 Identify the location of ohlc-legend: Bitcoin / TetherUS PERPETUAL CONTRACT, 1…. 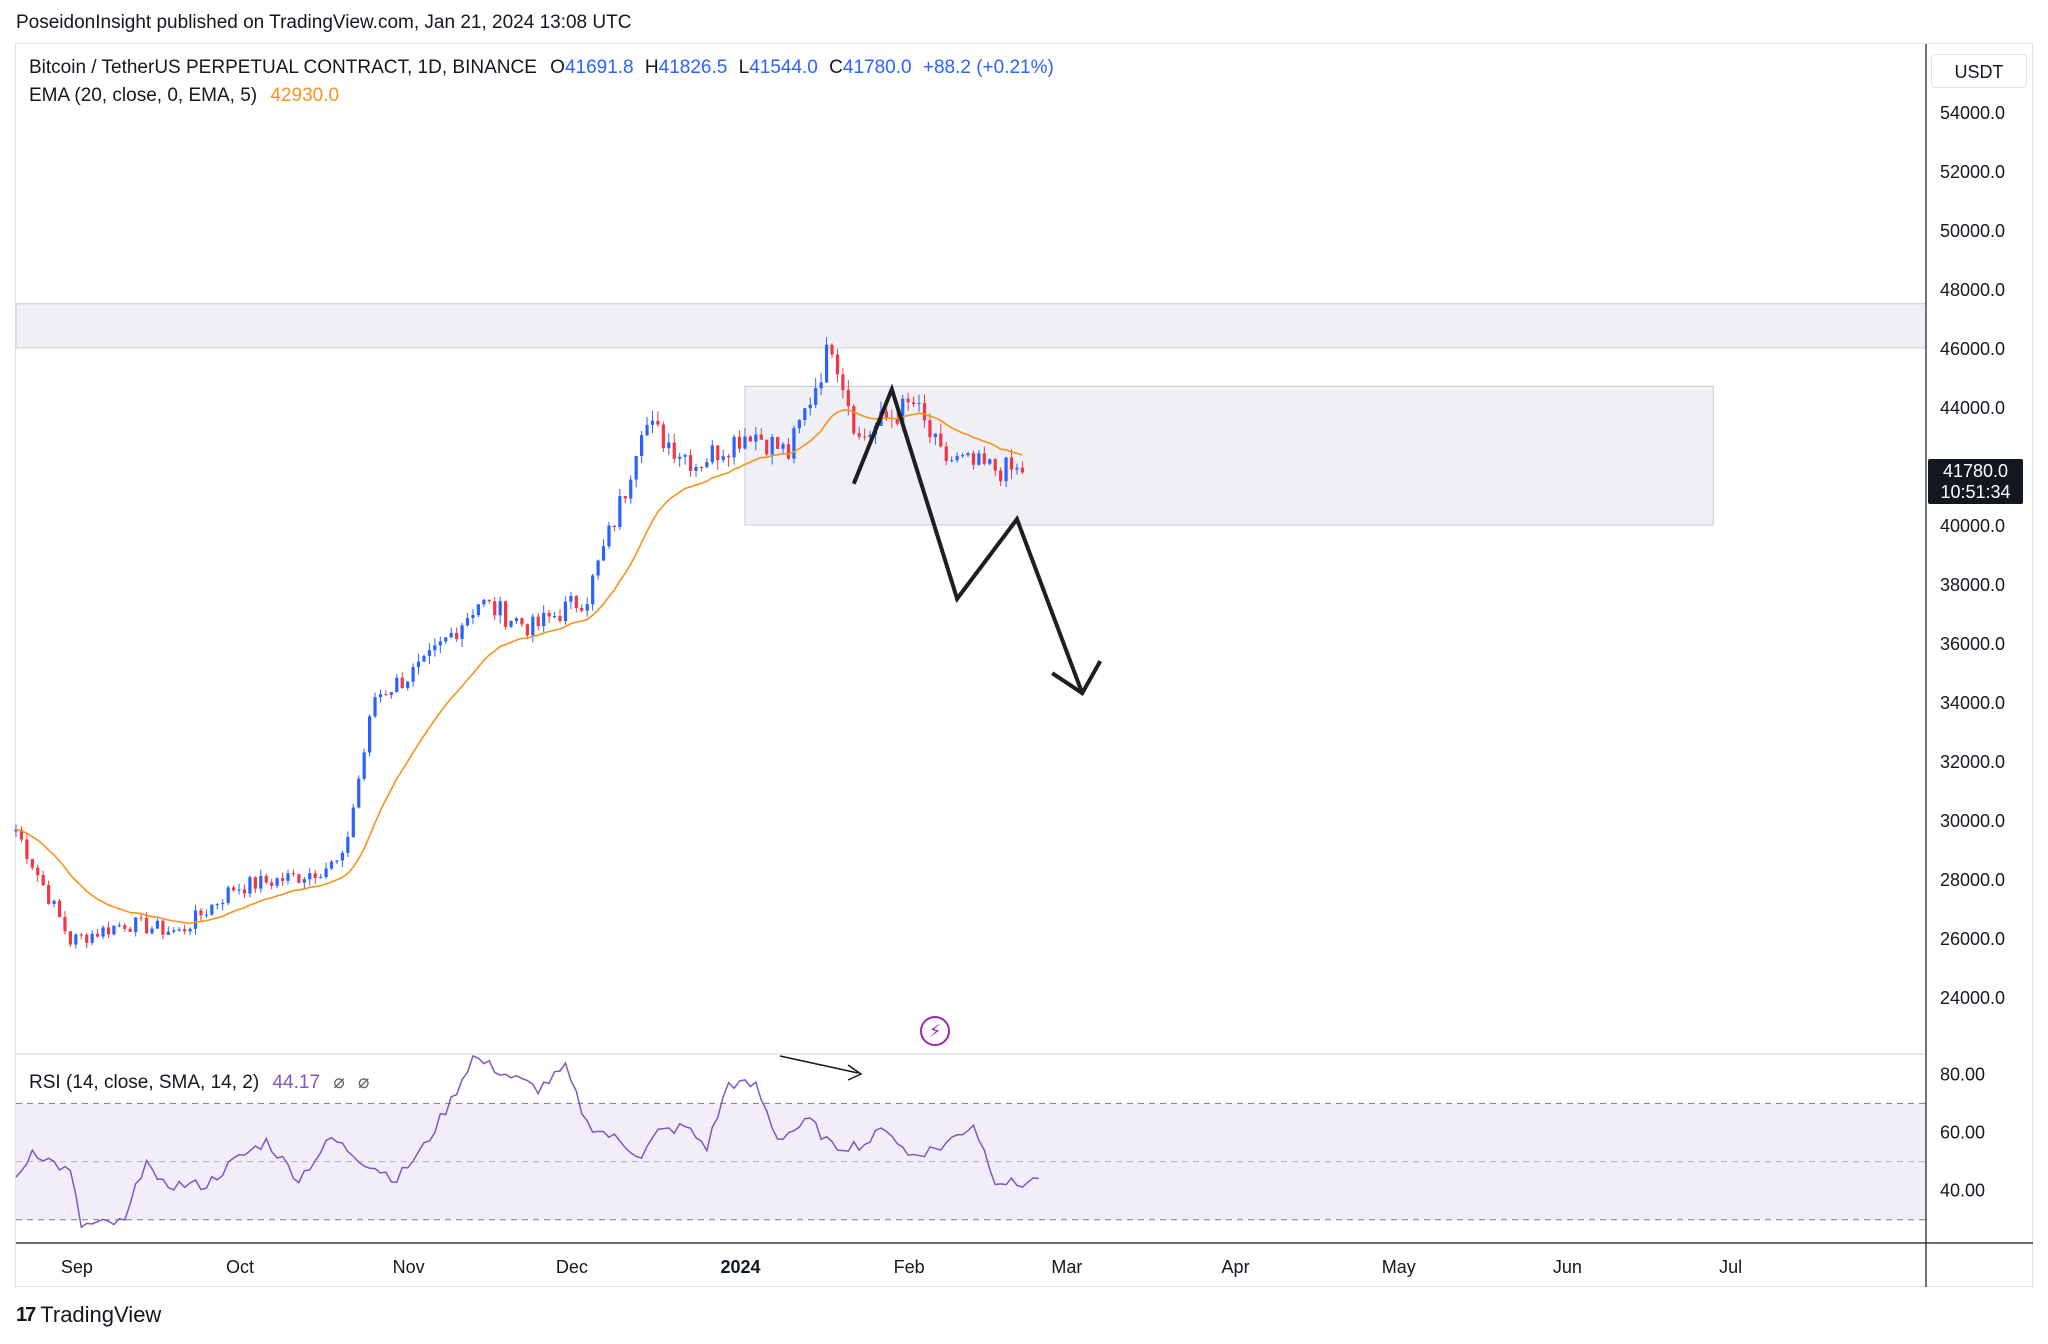
(541, 68).